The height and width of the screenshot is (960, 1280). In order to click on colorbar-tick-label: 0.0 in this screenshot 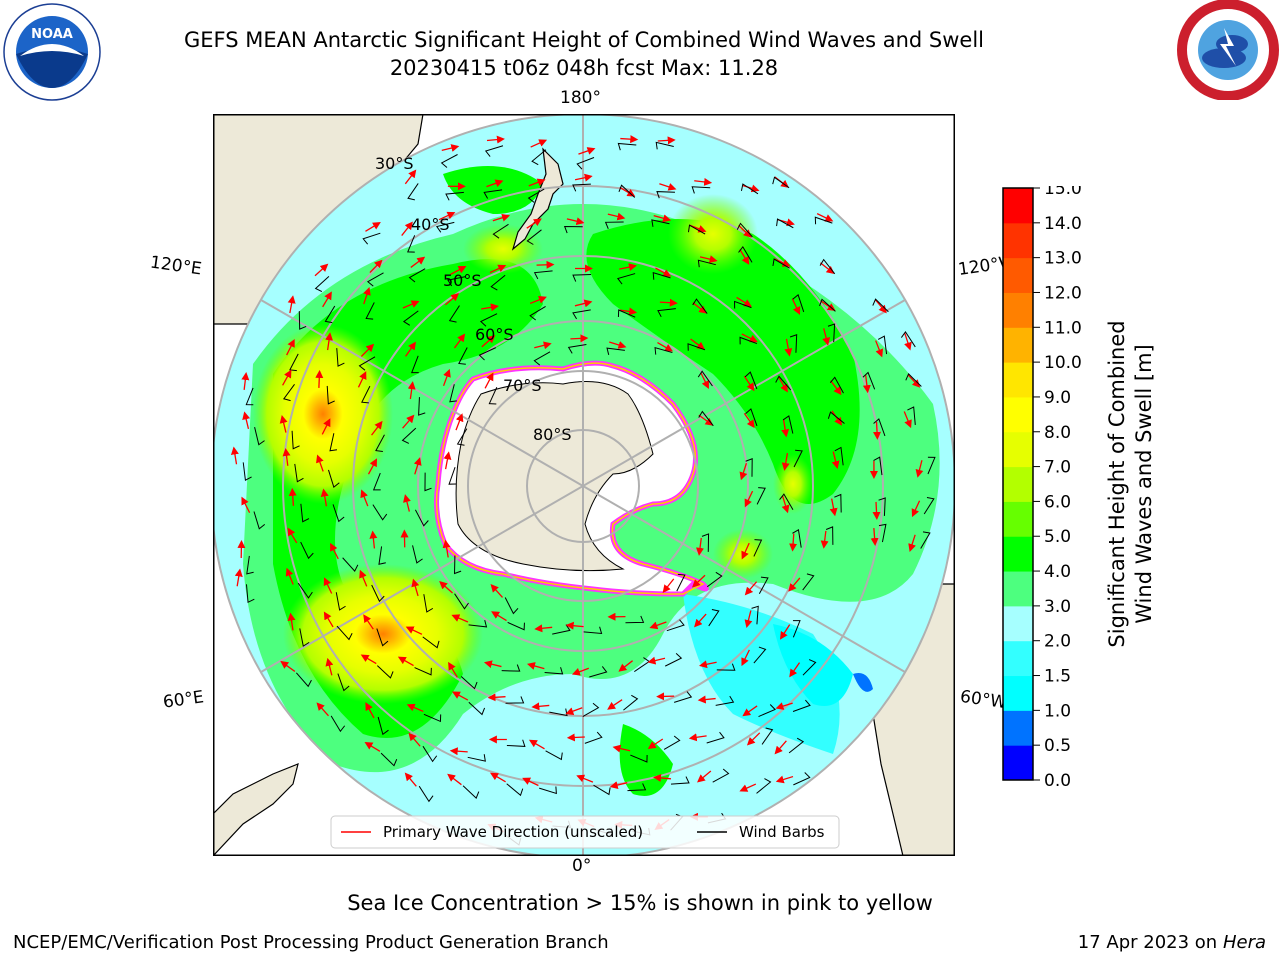, I will do `click(1057, 780)`.